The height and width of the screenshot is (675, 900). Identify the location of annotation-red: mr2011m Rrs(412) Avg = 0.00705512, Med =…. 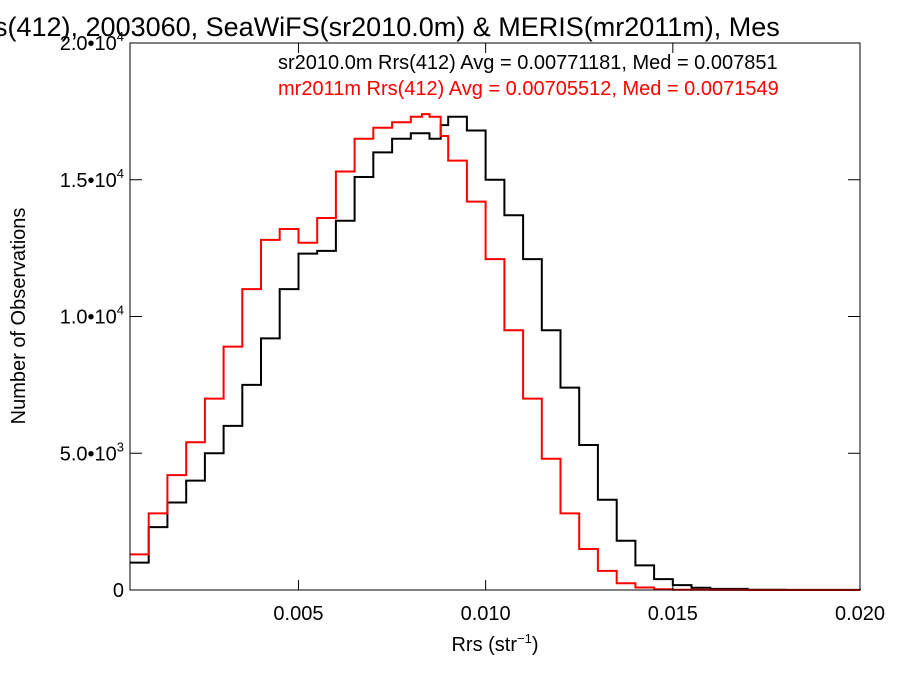
(528, 89).